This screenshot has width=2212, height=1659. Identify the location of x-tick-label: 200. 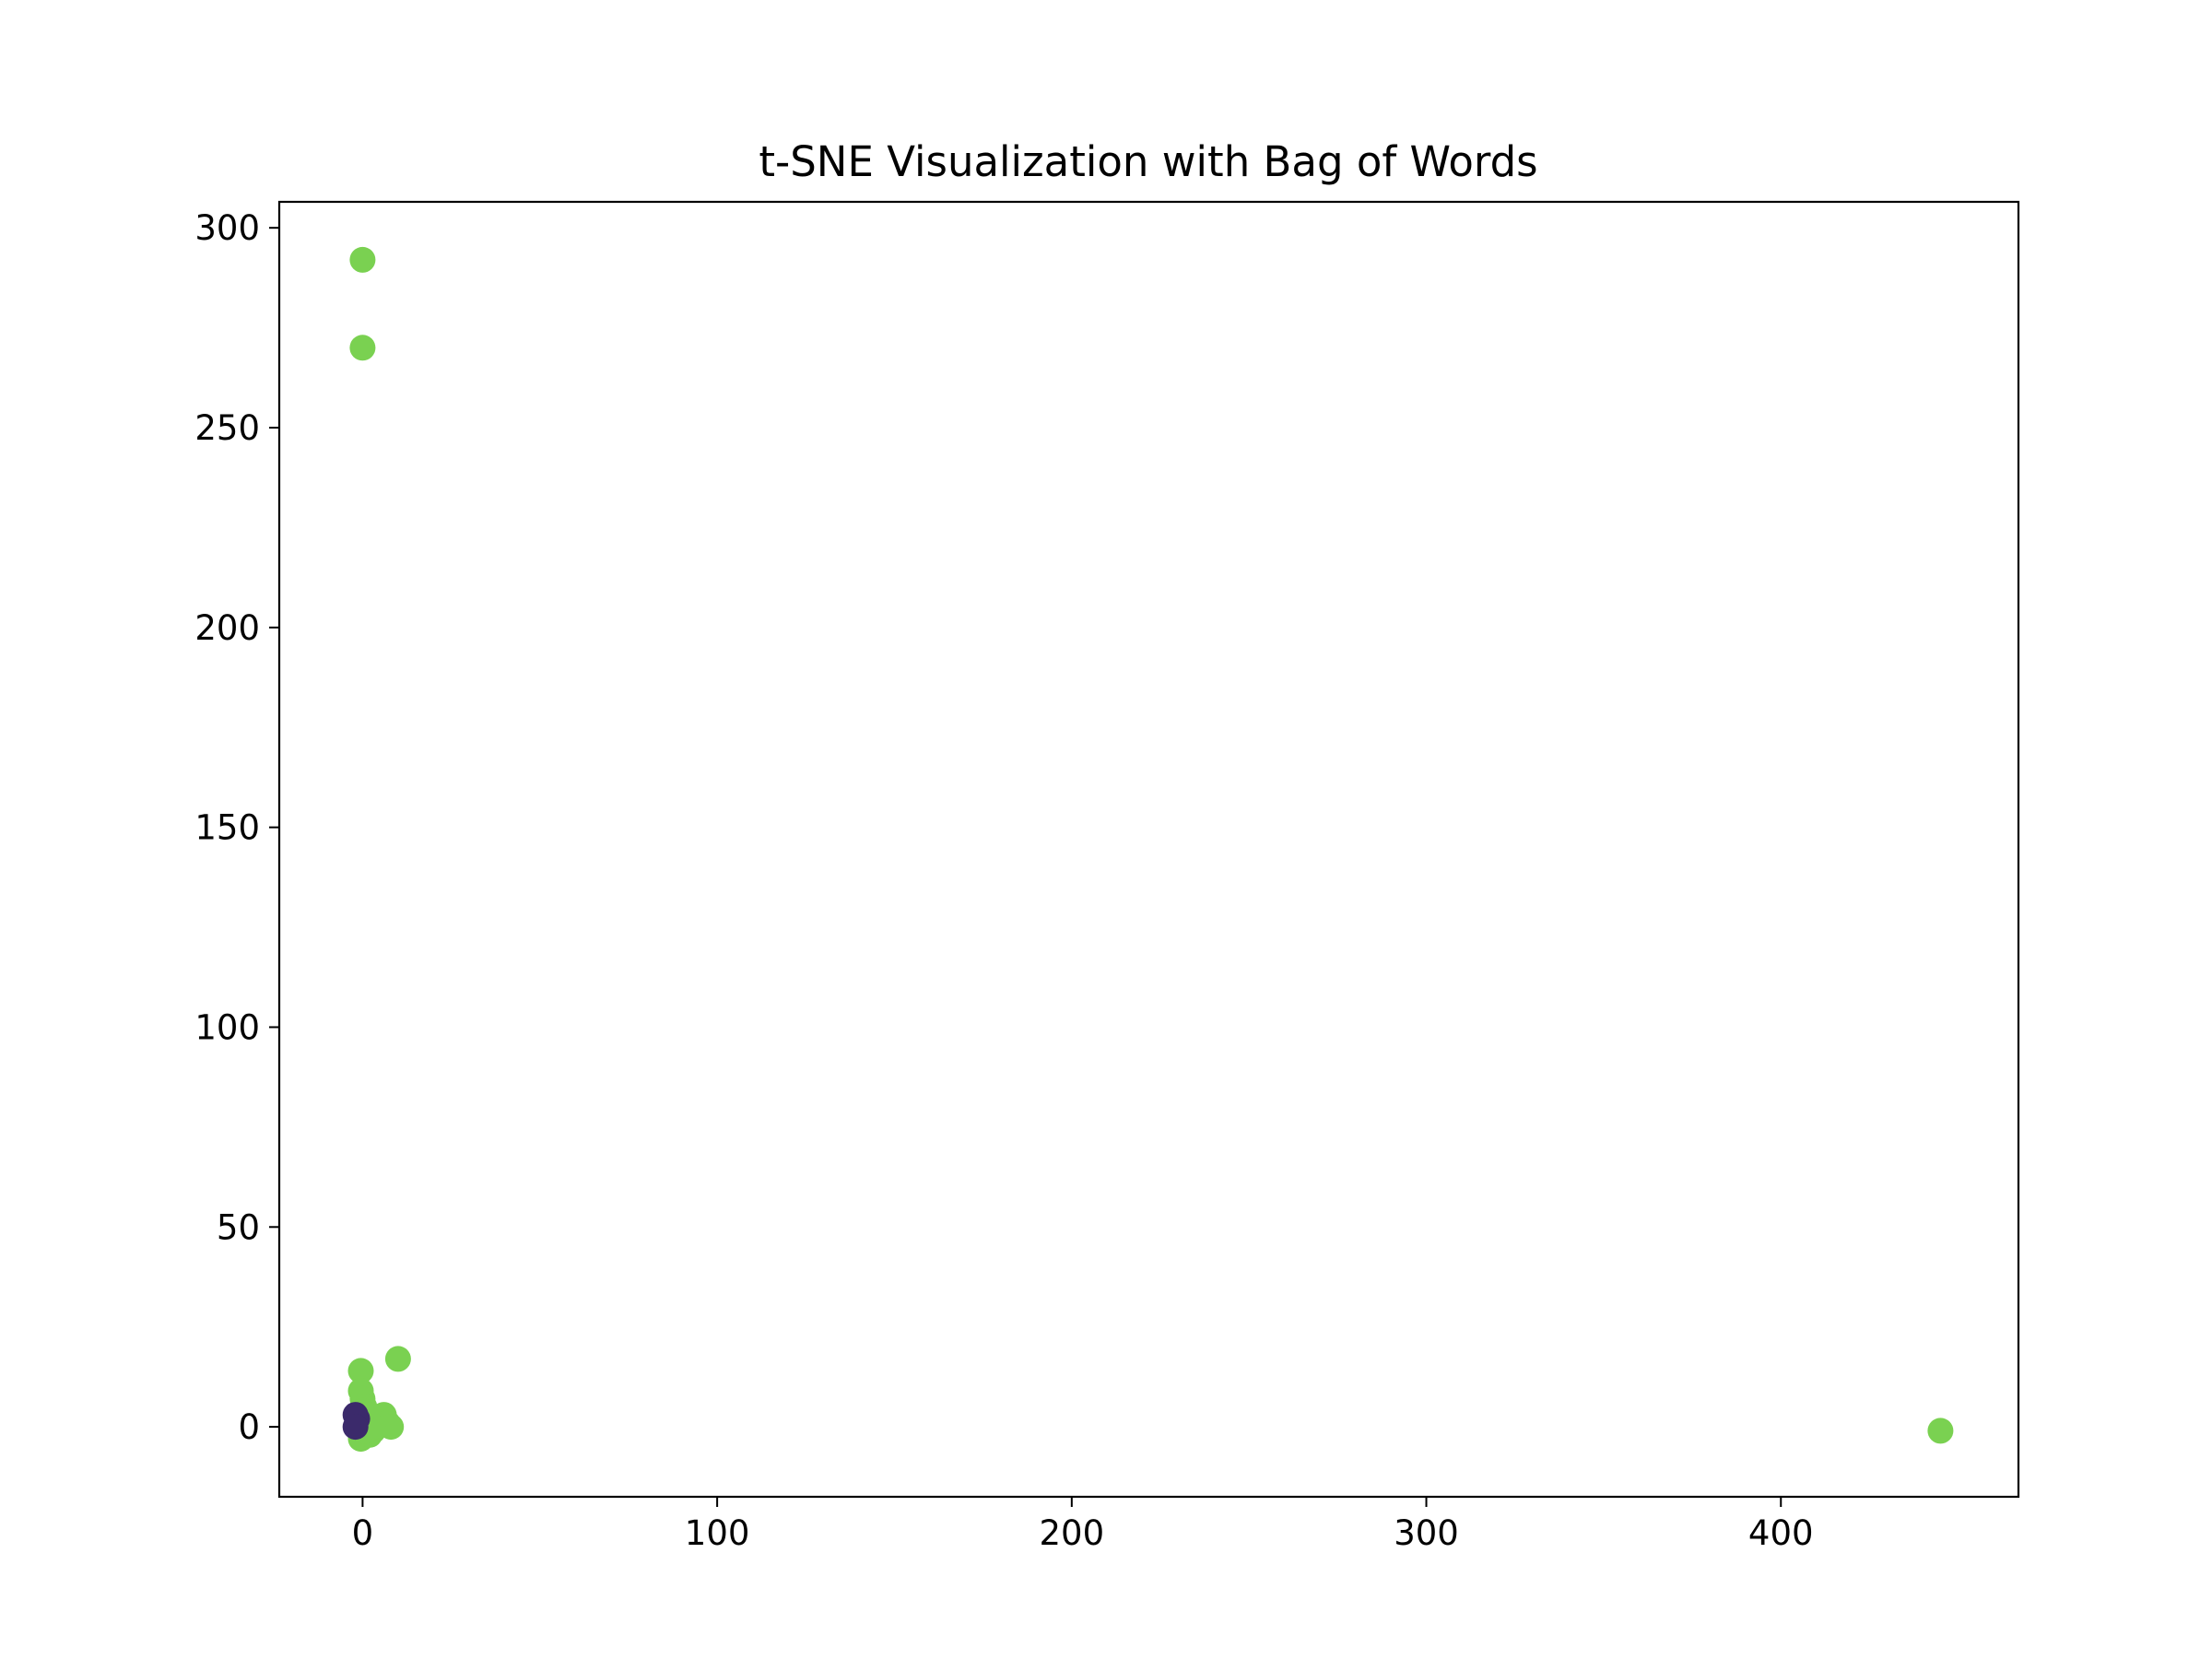
(1072, 1533).